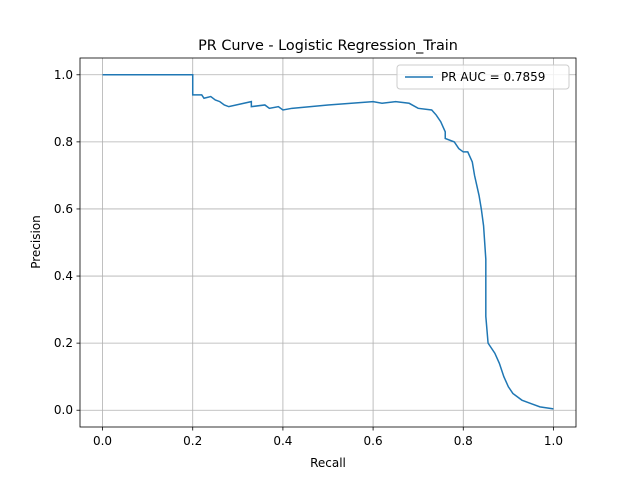 This screenshot has height=480, width=640. What do you see at coordinates (63, 75) in the screenshot?
I see `y-tick-label: 1.0` at bounding box center [63, 75].